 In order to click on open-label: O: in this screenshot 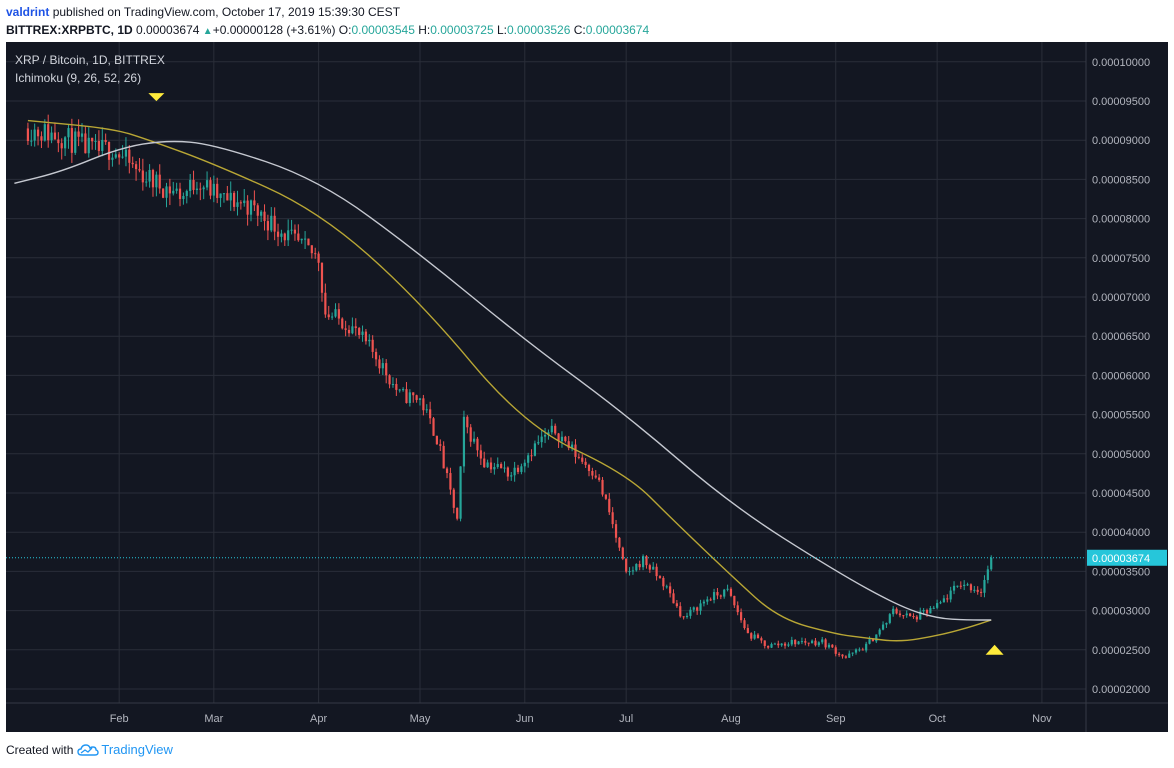, I will do `click(345, 30)`.